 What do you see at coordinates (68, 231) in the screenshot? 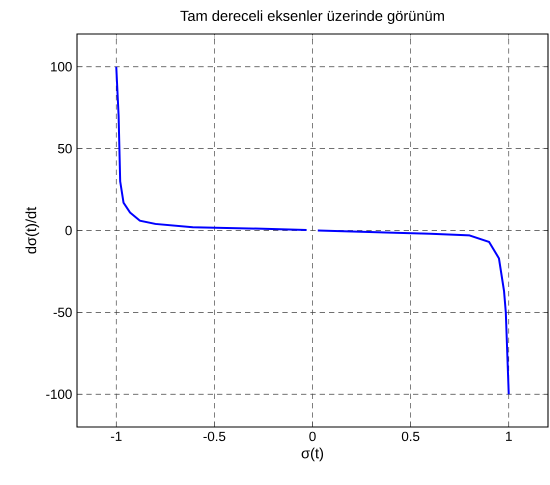
I see `y-tick-label: 0` at bounding box center [68, 231].